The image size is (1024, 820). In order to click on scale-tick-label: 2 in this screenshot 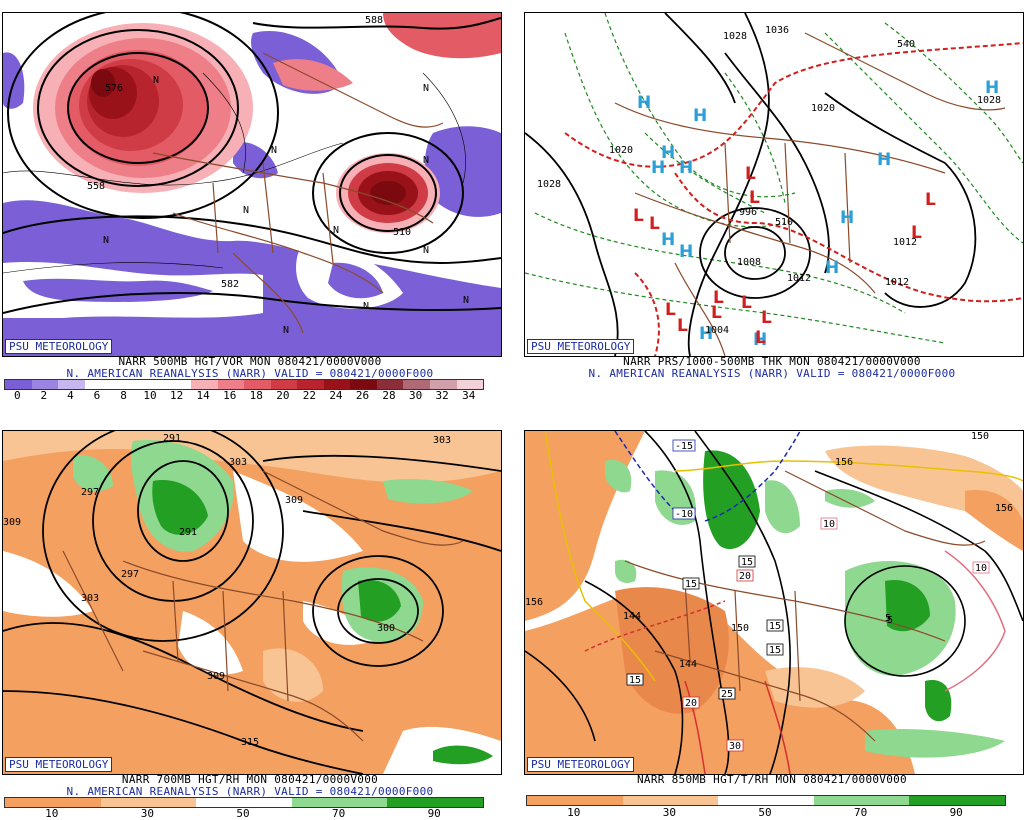, I will do `click(44, 395)`.